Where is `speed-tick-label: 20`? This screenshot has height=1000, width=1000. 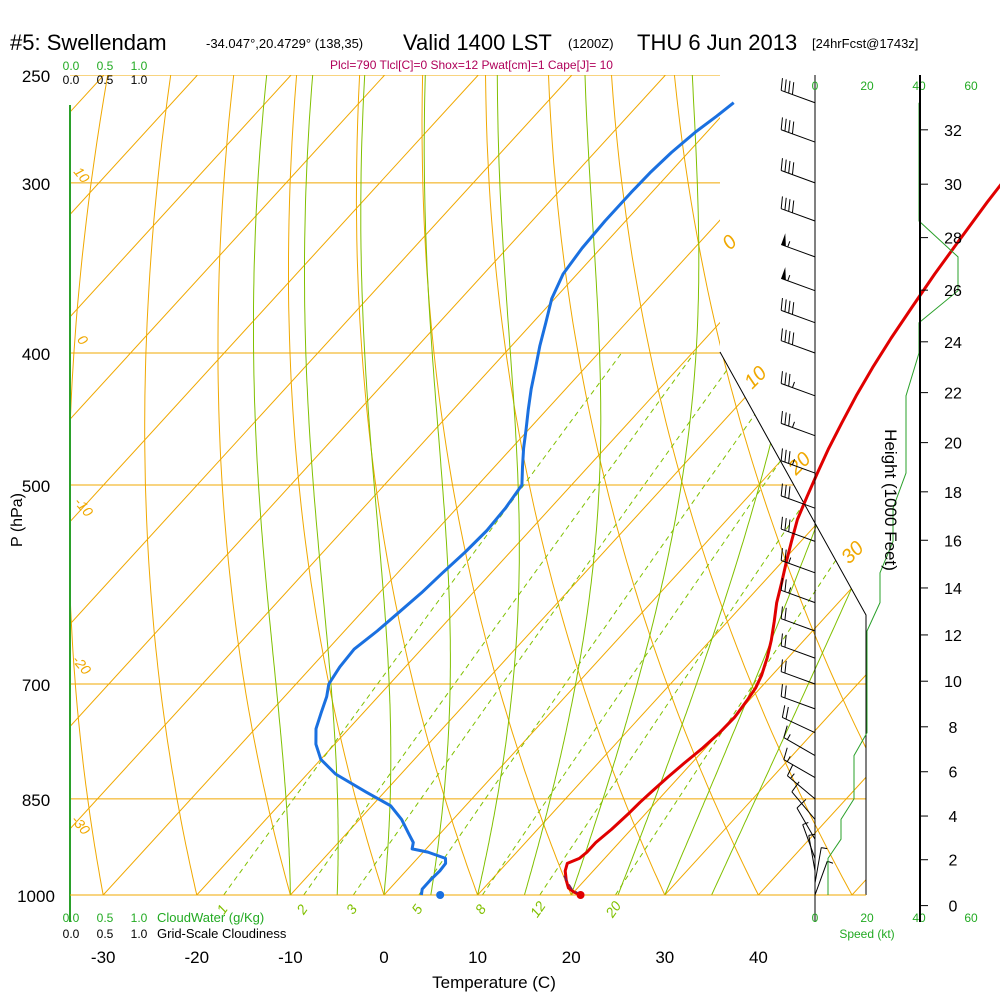
speed-tick-label: 20 is located at coordinates (867, 918).